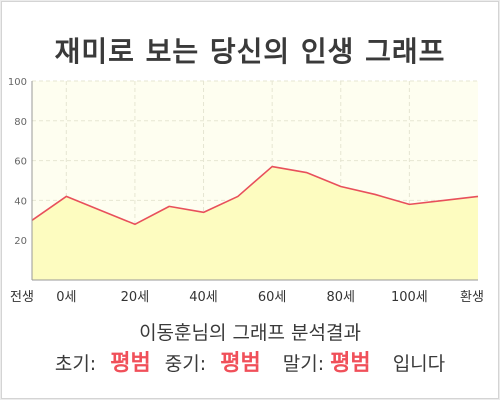 The image size is (500, 400). I want to click on early-label: 초기:, so click(75, 364).